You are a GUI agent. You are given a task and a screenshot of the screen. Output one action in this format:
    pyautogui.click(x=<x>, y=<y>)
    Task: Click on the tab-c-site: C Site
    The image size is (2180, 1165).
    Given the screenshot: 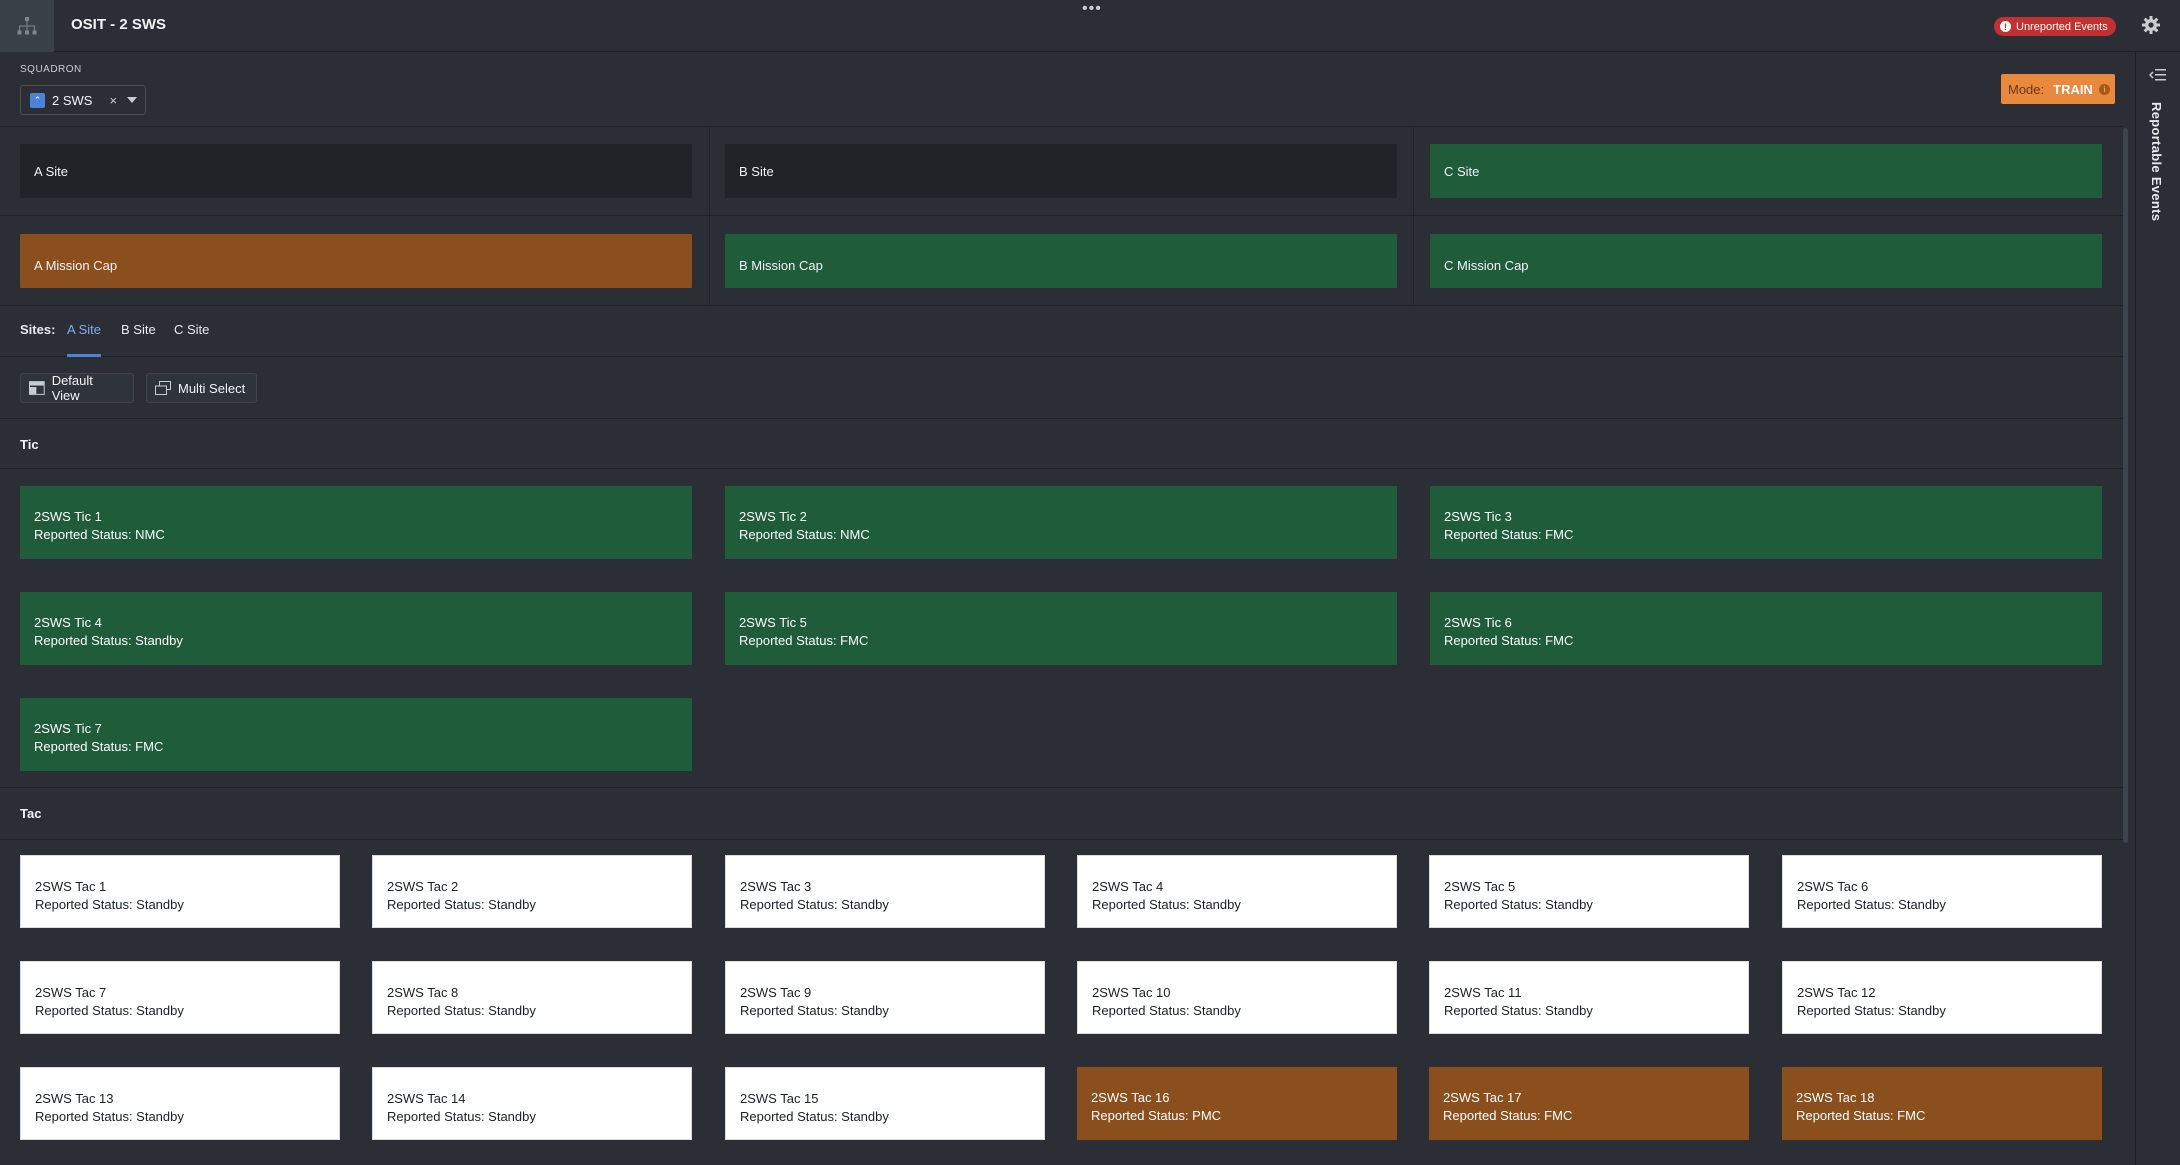 What is the action you would take?
    pyautogui.click(x=192, y=329)
    